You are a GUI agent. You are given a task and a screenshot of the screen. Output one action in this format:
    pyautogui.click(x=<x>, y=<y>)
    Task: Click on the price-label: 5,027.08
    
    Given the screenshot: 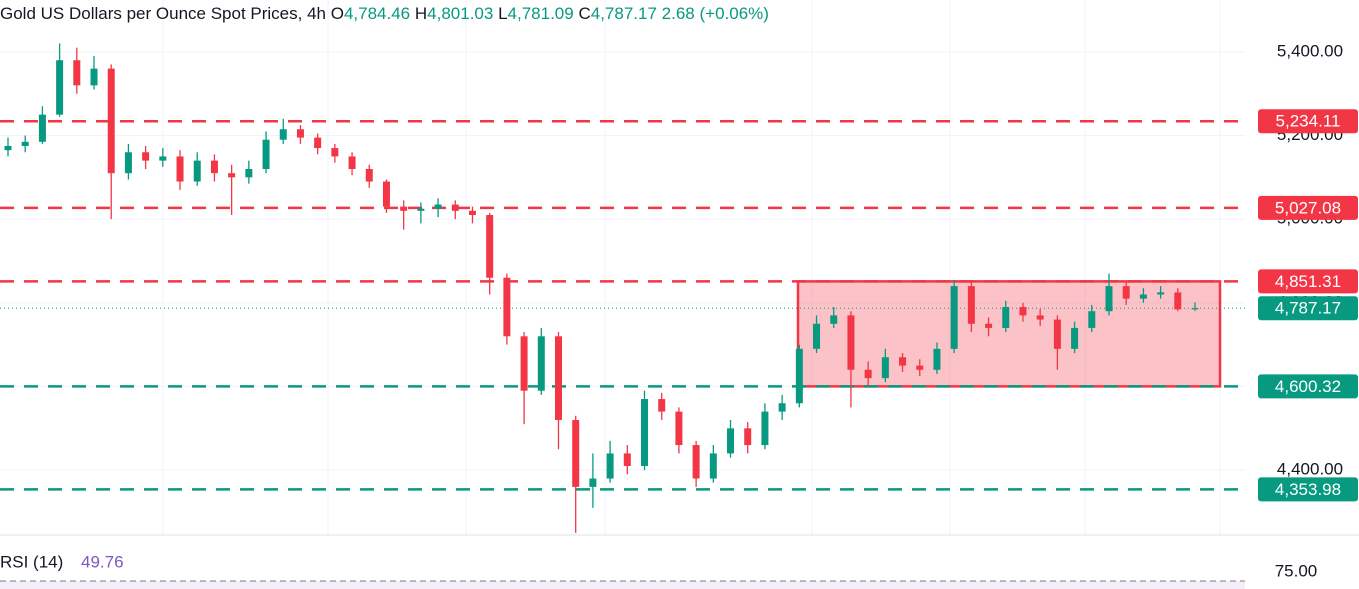 What is the action you would take?
    pyautogui.click(x=1308, y=207)
    